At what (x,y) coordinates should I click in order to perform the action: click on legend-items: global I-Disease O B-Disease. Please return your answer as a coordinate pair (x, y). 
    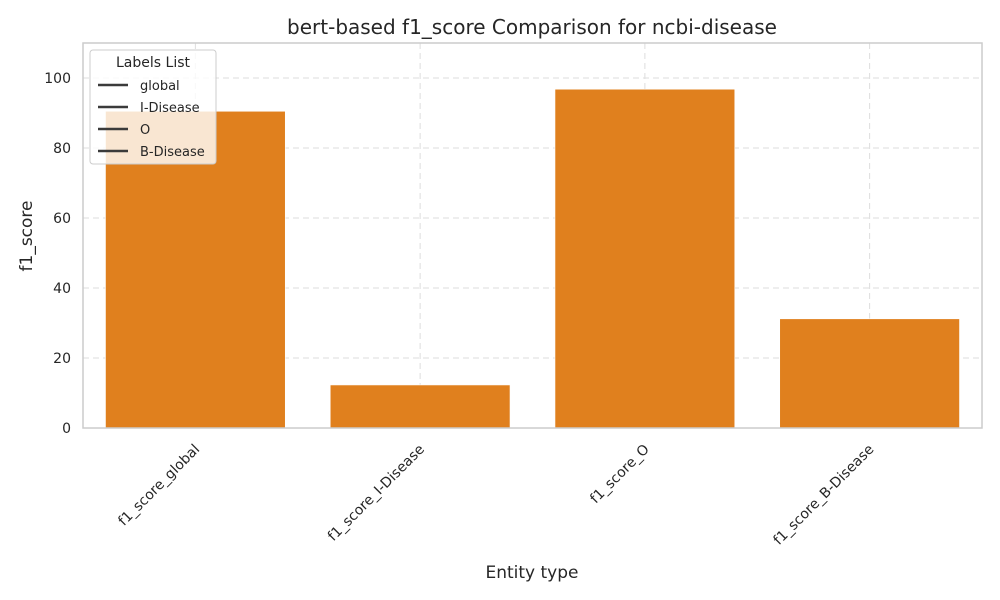
    Looking at the image, I should click on (151, 119).